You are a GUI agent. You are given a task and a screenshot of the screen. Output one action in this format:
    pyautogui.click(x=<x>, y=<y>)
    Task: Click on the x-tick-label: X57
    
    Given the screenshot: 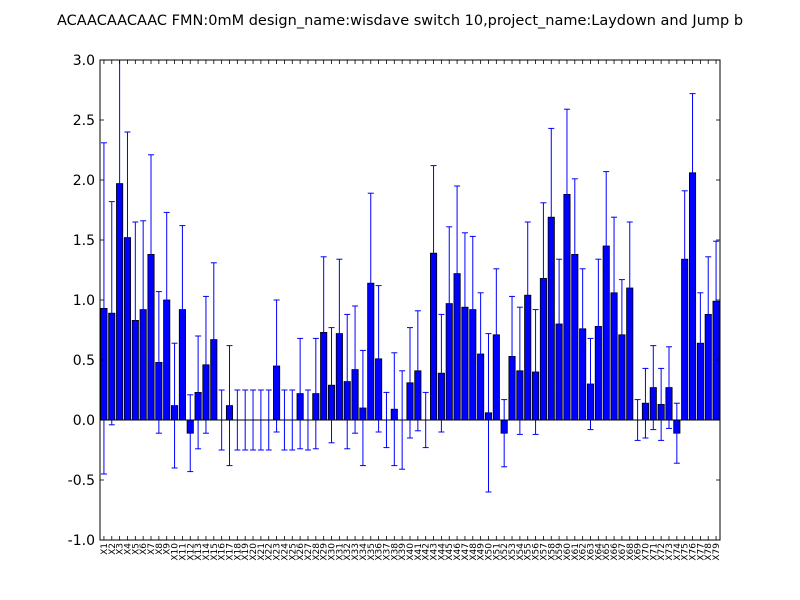 What is the action you would take?
    pyautogui.click(x=544, y=552)
    